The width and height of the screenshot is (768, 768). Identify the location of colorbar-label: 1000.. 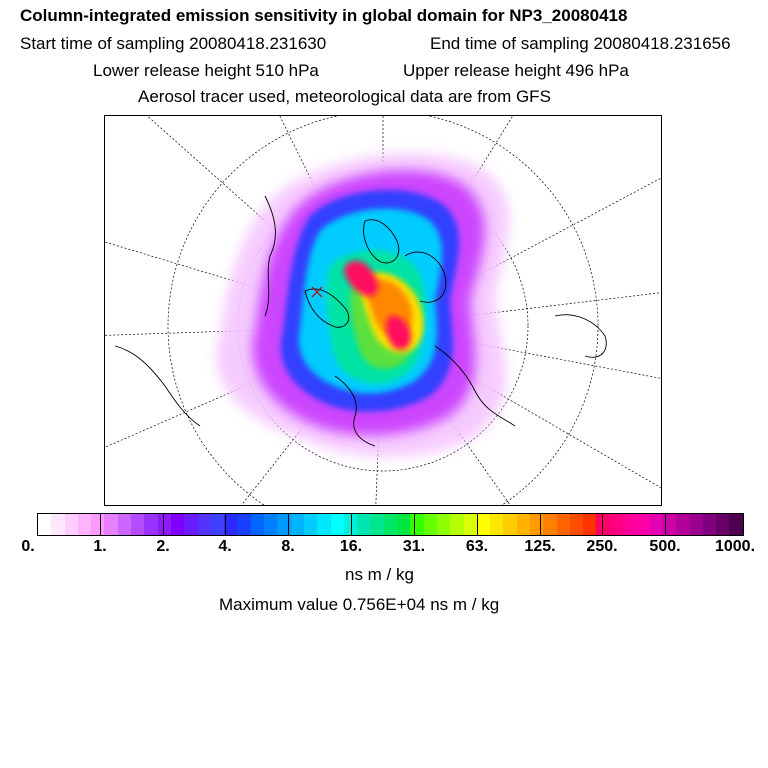
(735, 546).